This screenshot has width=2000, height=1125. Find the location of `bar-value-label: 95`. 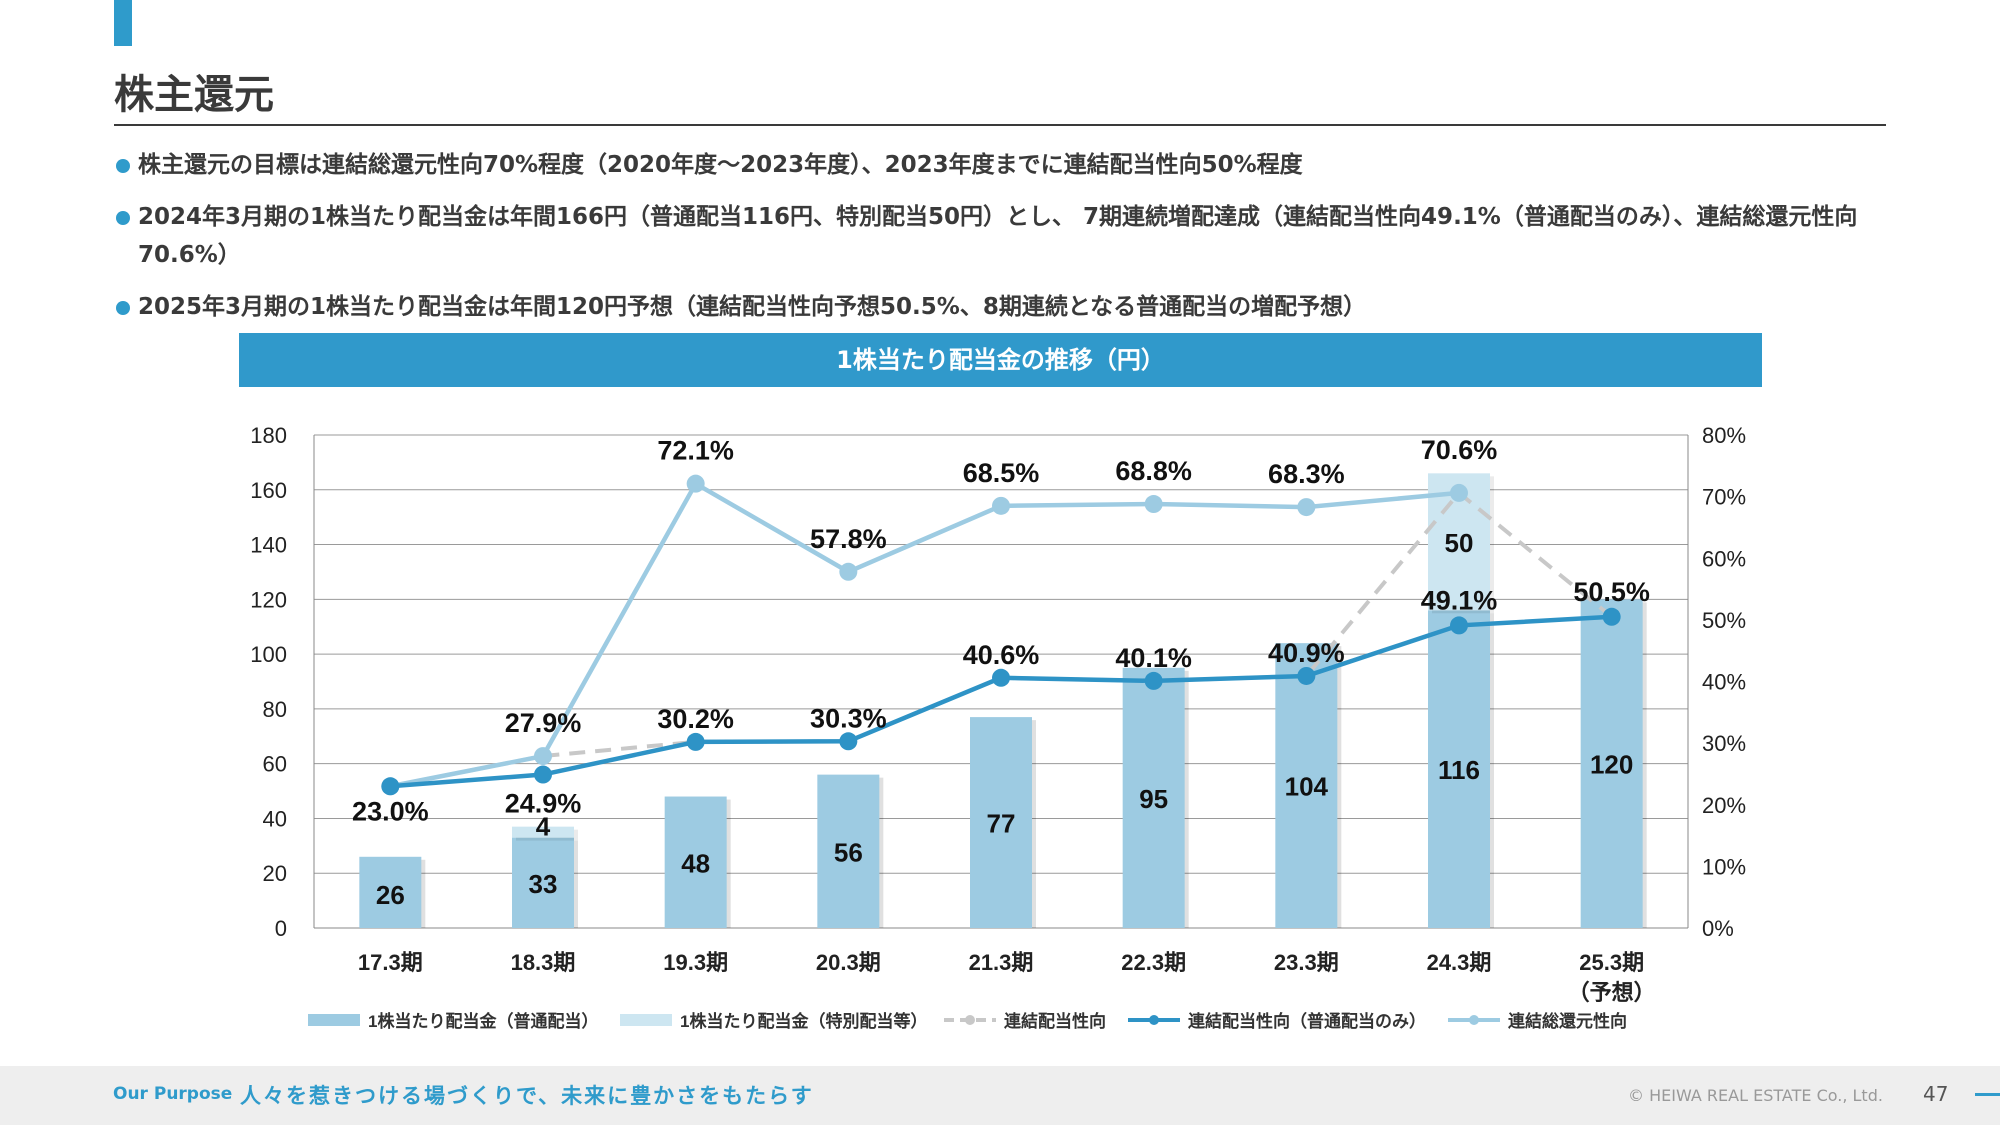

bar-value-label: 95 is located at coordinates (1153, 799).